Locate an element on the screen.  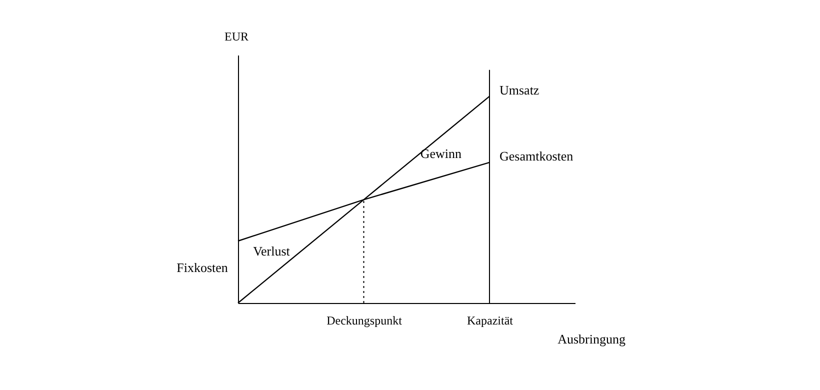
series-label: Umsatz is located at coordinates (519, 90).